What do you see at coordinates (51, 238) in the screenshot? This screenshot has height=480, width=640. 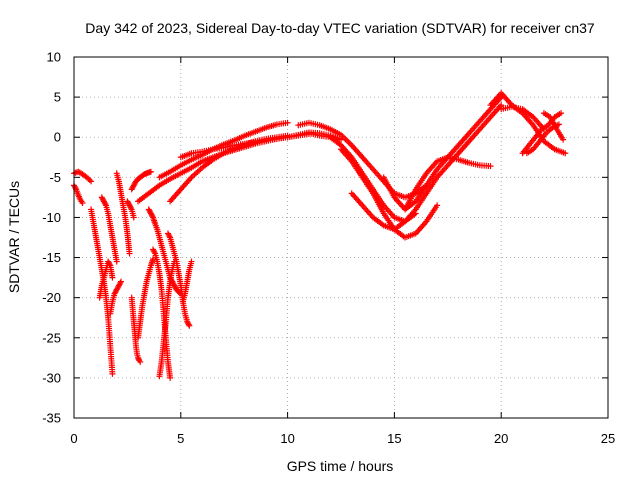 I see `y-tick-labels: 10 5 0 -5 -10 -15 -20 -25 -30 -35` at bounding box center [51, 238].